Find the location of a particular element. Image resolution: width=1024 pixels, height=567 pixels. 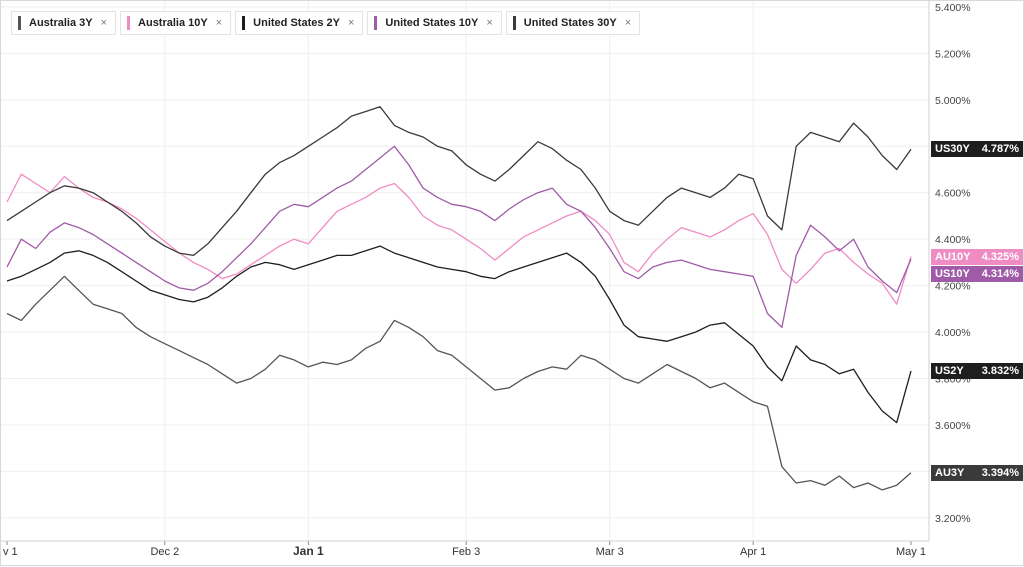

x-tick-label: Mar 3 is located at coordinates (610, 552).